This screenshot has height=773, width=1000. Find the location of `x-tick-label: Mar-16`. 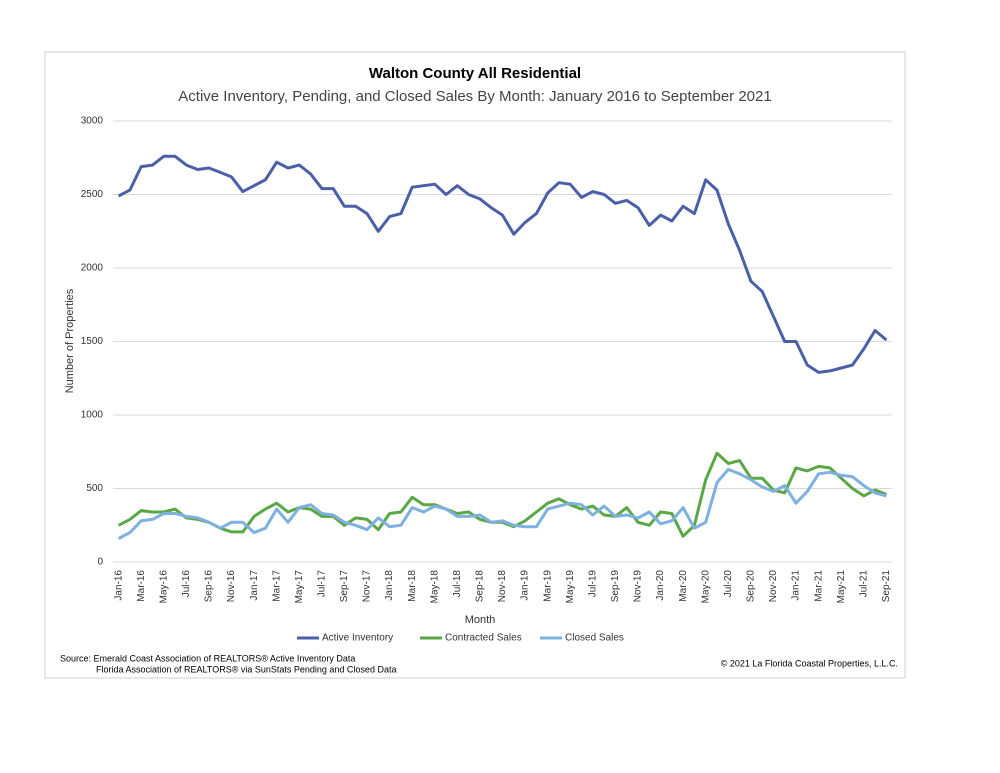

x-tick-label: Mar-16 is located at coordinates (141, 586).